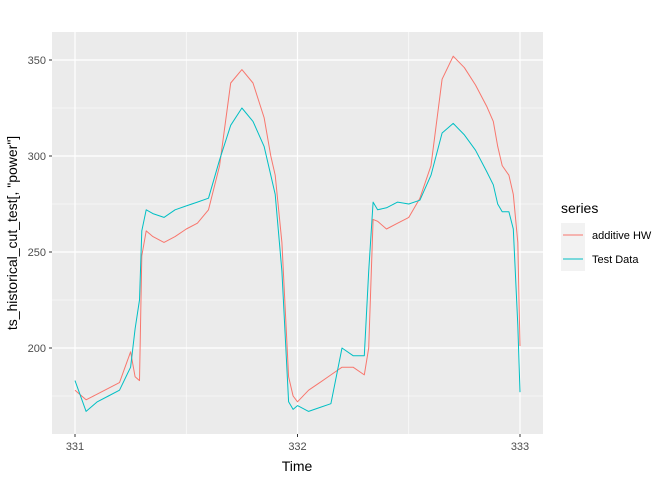 The image size is (672, 480). Describe the element at coordinates (520, 447) in the screenshot. I see `x-tick-label: 333` at that location.